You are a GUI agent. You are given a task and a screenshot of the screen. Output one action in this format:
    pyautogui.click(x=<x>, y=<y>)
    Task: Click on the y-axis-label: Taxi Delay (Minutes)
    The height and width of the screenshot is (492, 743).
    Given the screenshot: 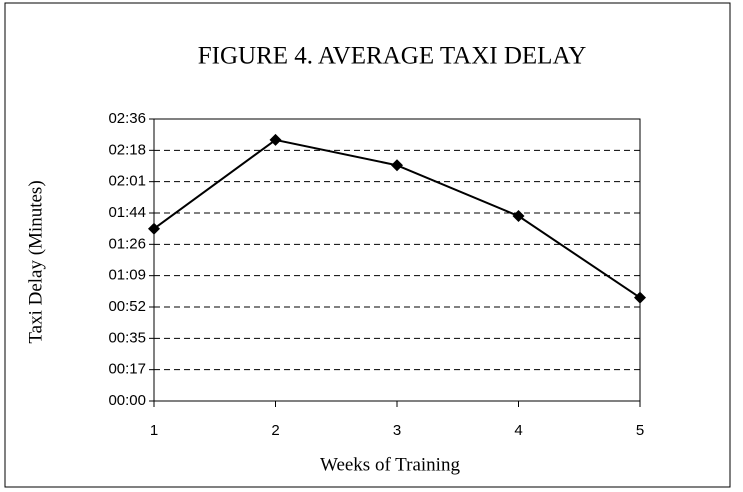 What is the action you would take?
    pyautogui.click(x=35, y=261)
    